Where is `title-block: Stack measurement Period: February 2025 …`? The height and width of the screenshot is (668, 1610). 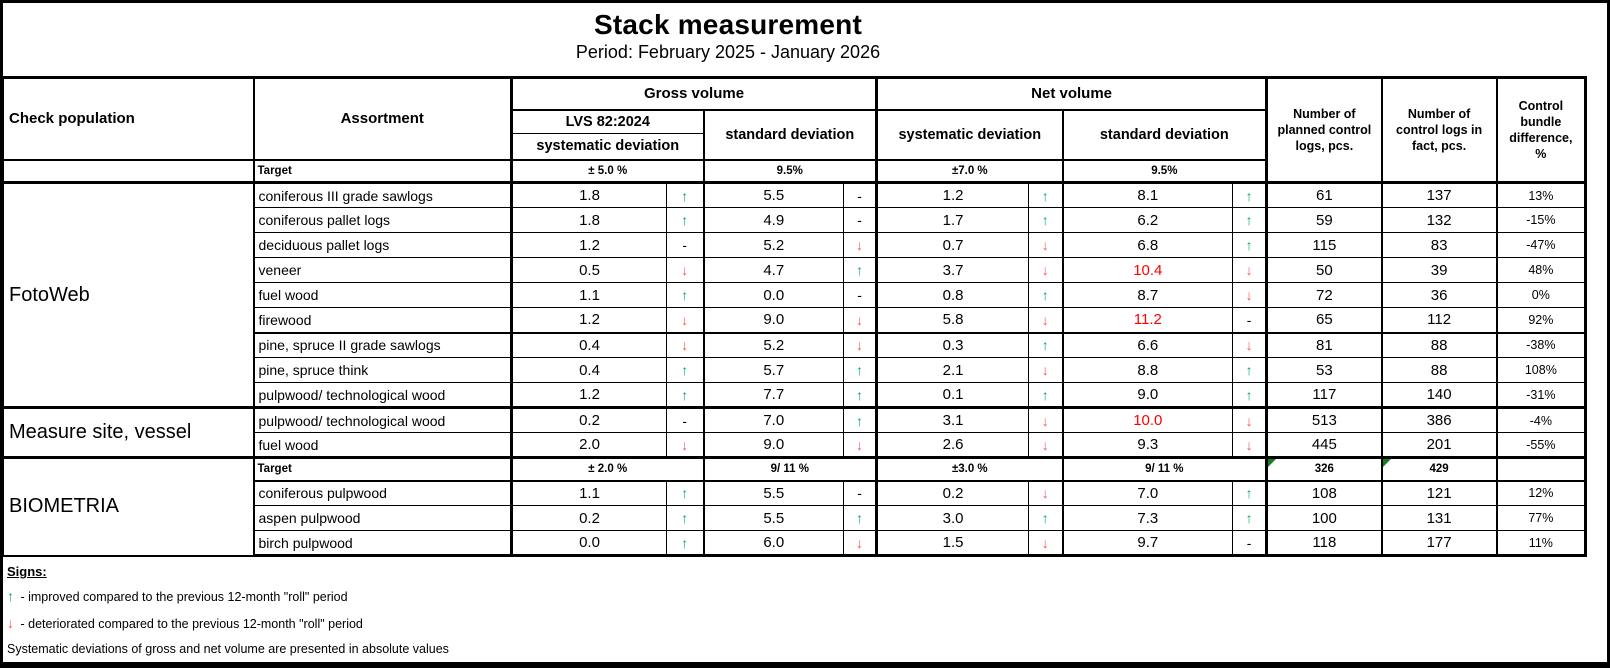 title-block: Stack measurement Period: February 2025 … is located at coordinates (805, 39).